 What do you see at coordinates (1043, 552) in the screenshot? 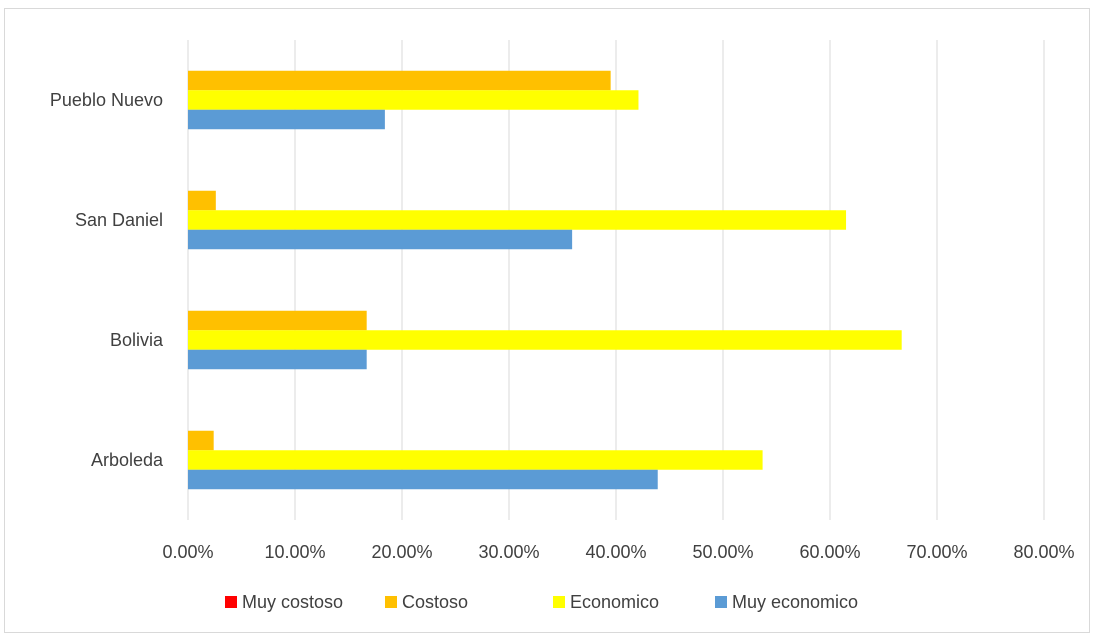
I see `x-tick-label: 80.00%` at bounding box center [1043, 552].